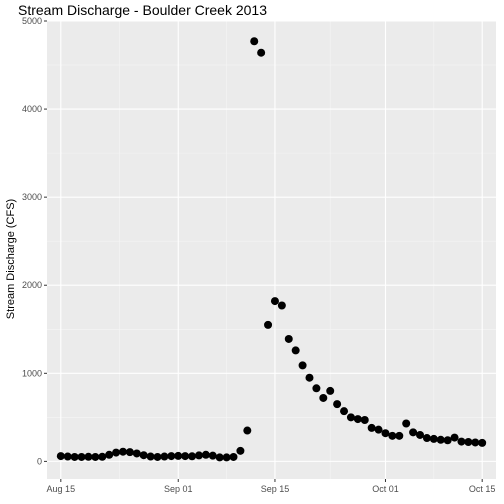 The width and height of the screenshot is (504, 504). I want to click on x-tick-label: Oct 01, so click(385, 489).